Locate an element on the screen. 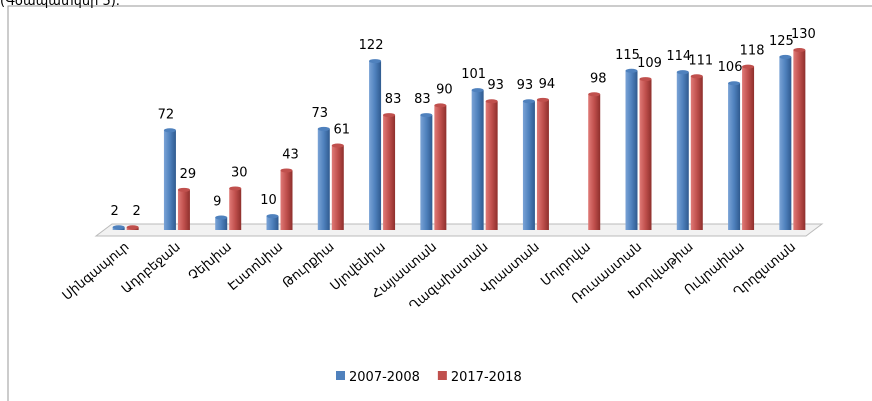 Image resolution: width=872 pixels, height=401 pixels. data-label: 130 is located at coordinates (803, 34).